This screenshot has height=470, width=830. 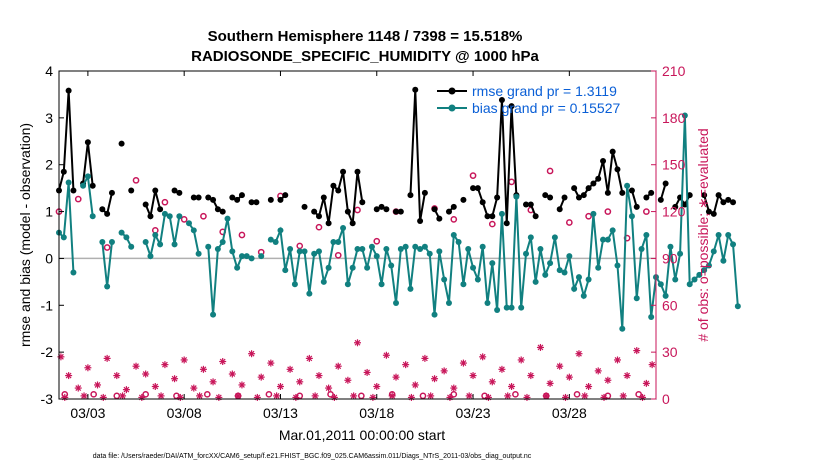 What do you see at coordinates (49, 258) in the screenshot?
I see `y-tick-label: 0` at bounding box center [49, 258].